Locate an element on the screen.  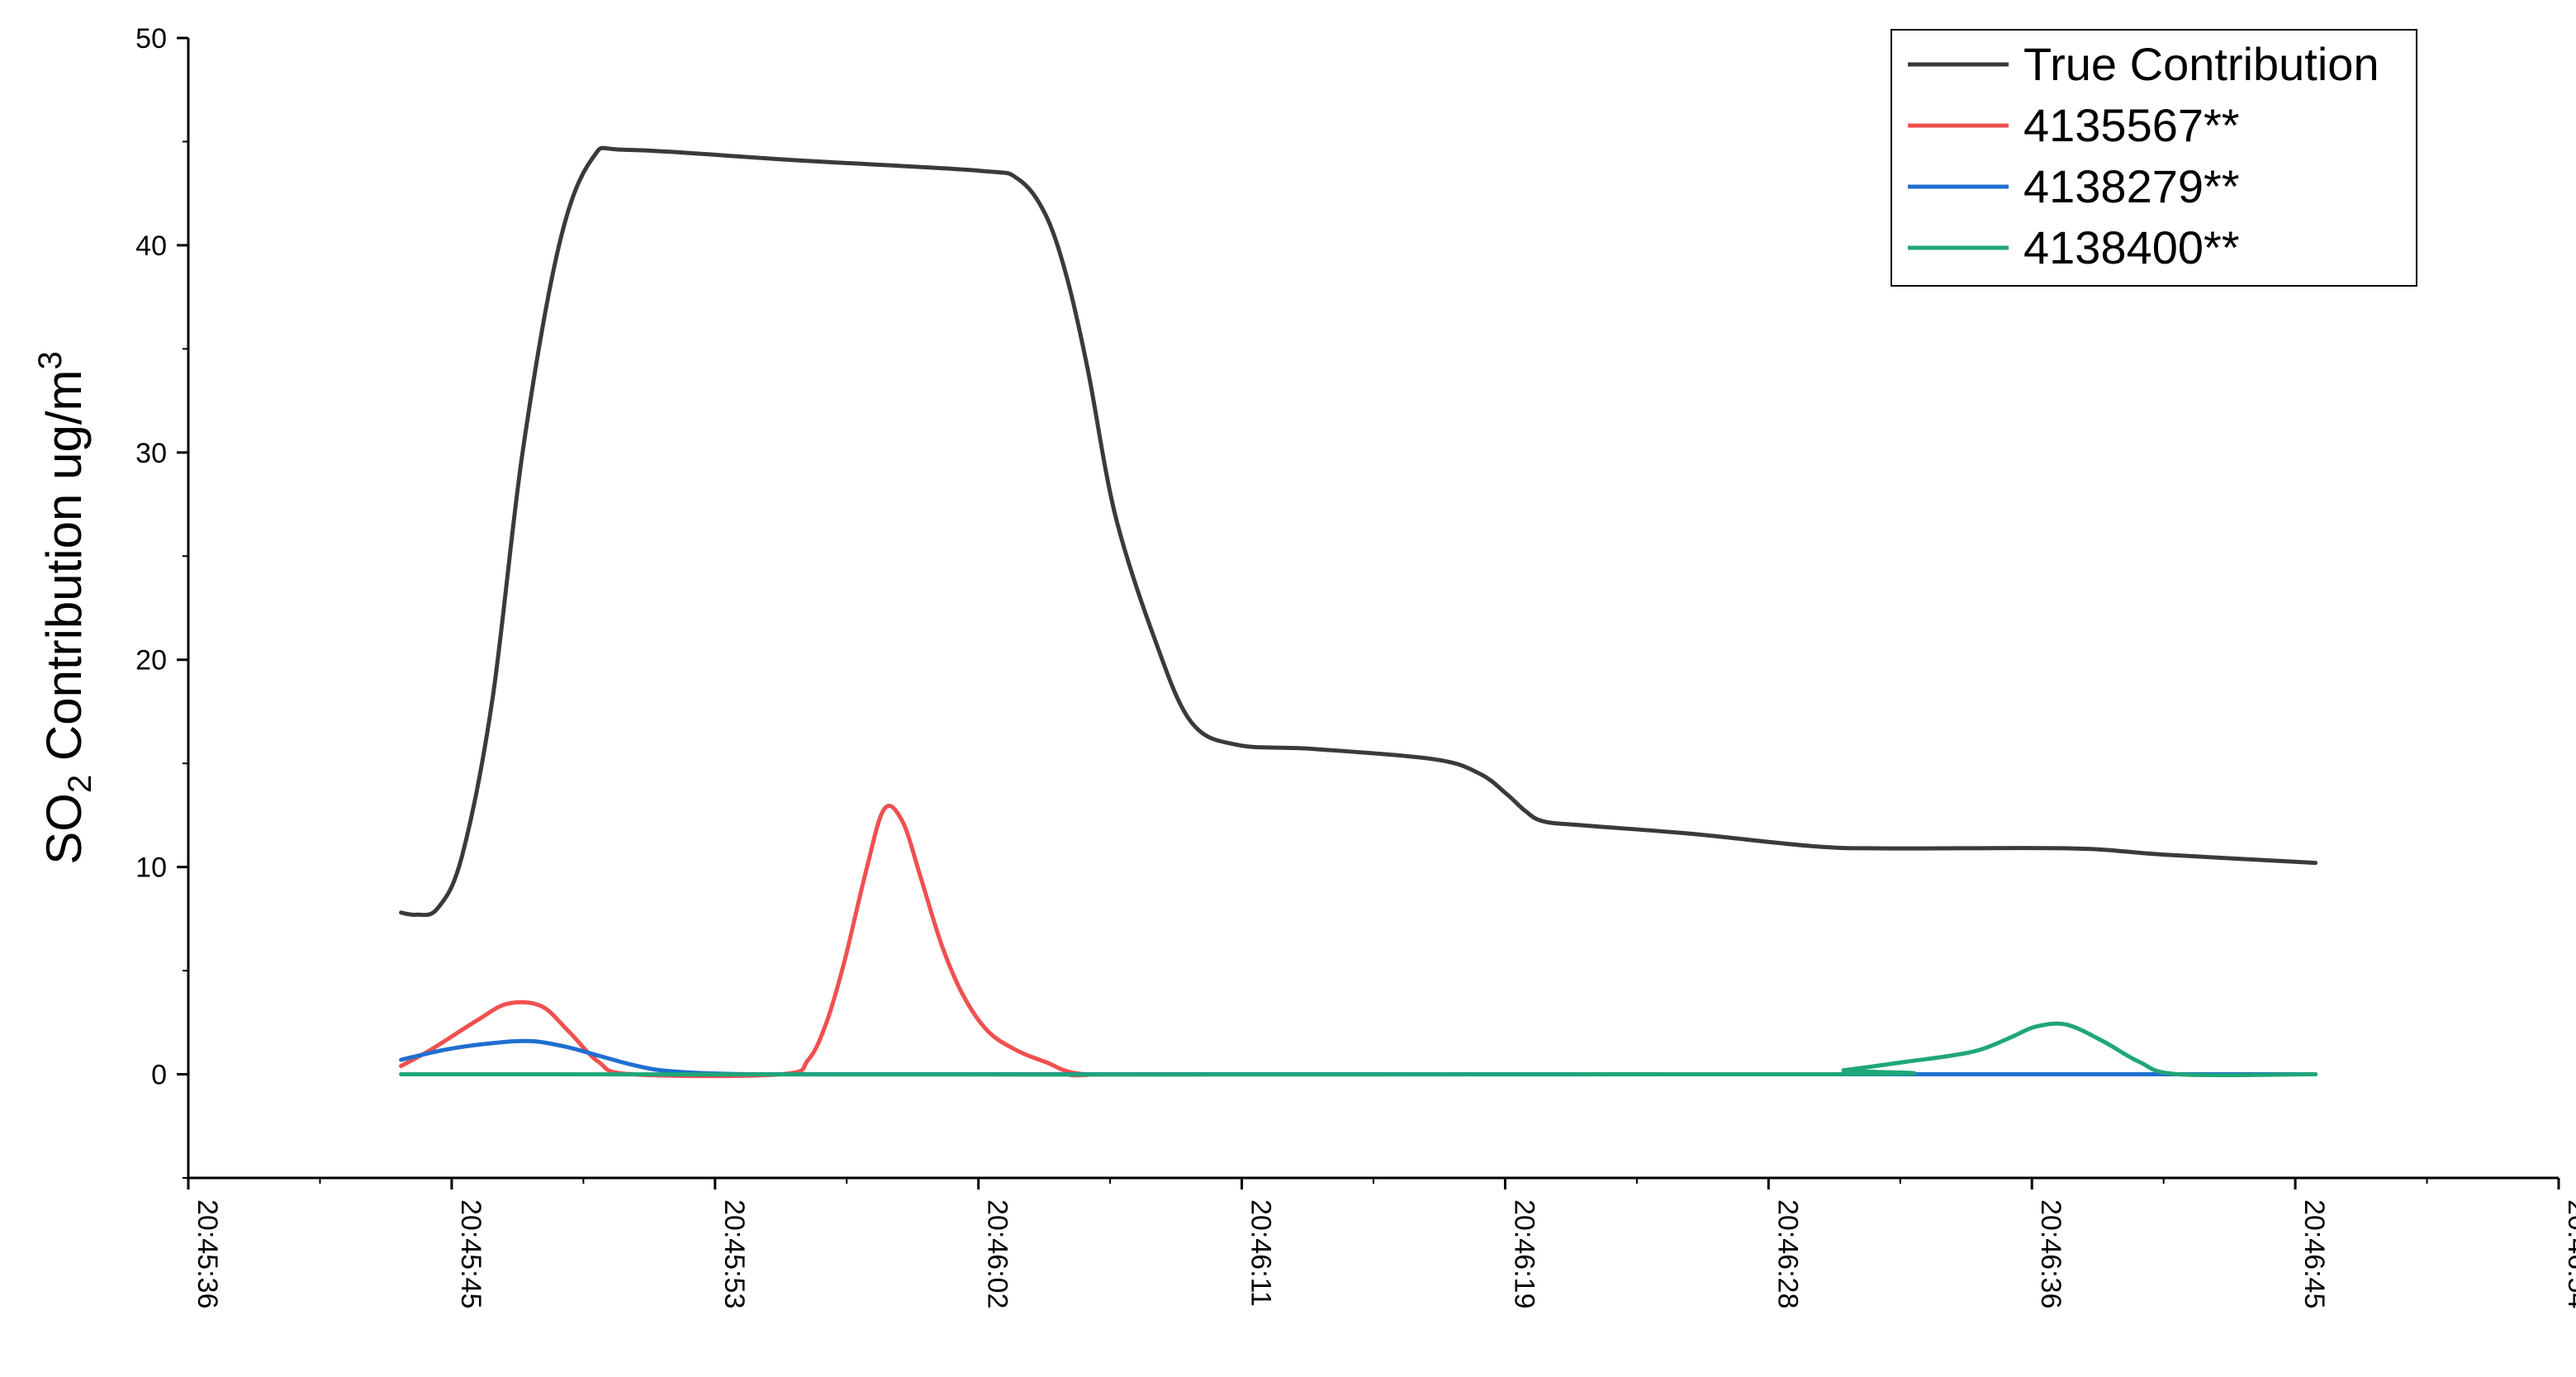
y-tick-label: 0 is located at coordinates (159, 1075).